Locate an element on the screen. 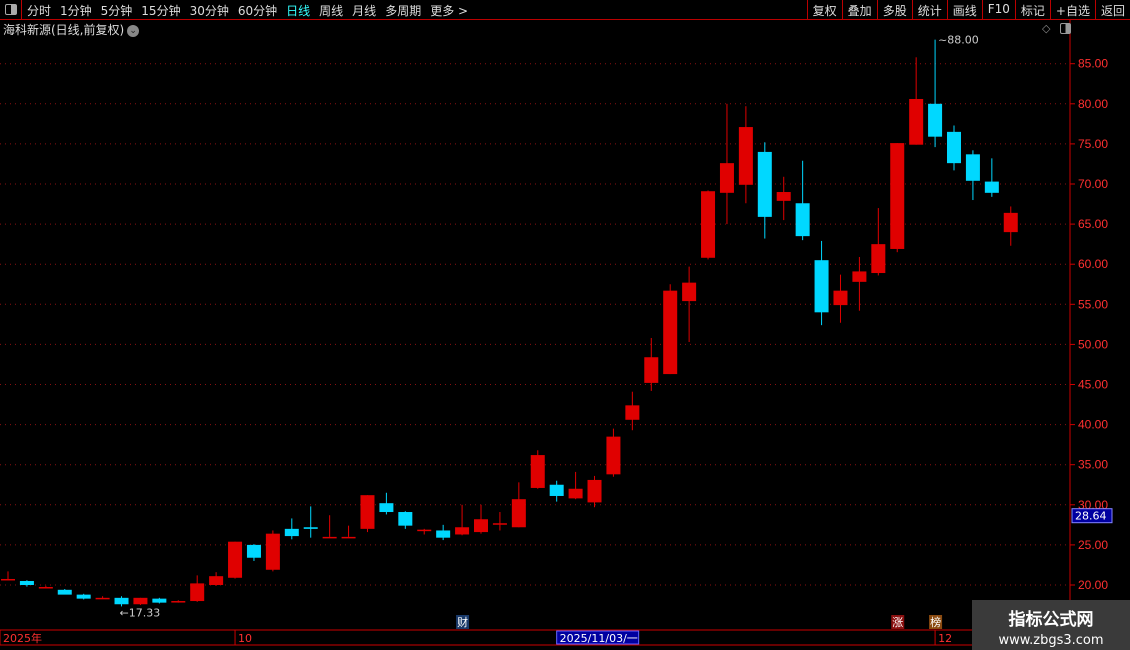 This screenshot has width=1130, height=650. period-tabs: 分时 1分钟 5分钟 15分钟 30分钟 60分钟 日线 周线 月线 多周期 更多 > is located at coordinates (252, 10).